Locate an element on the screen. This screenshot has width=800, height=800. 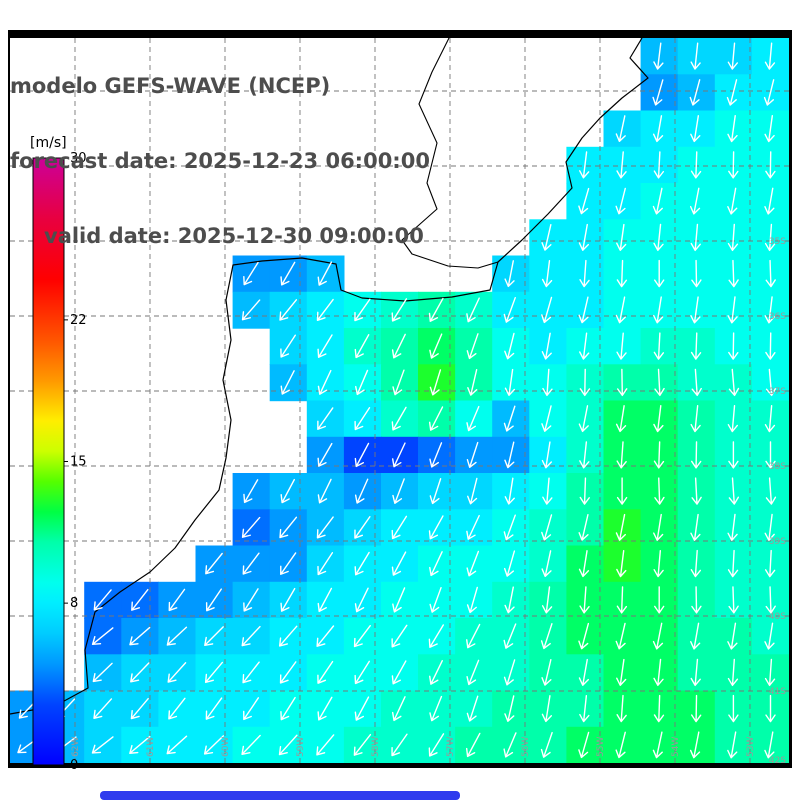
forecast-date-line: forecast date: 2025-12-23 06:00:00 is located at coordinates (220, 161).